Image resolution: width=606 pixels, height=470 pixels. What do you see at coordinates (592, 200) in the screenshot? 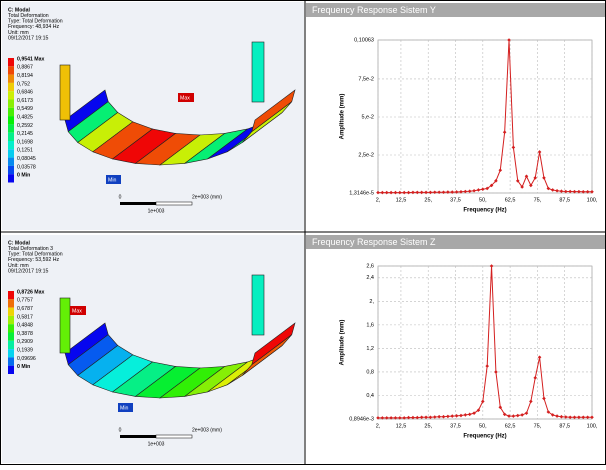
I see `x-tick-label: 100,` at bounding box center [592, 200].